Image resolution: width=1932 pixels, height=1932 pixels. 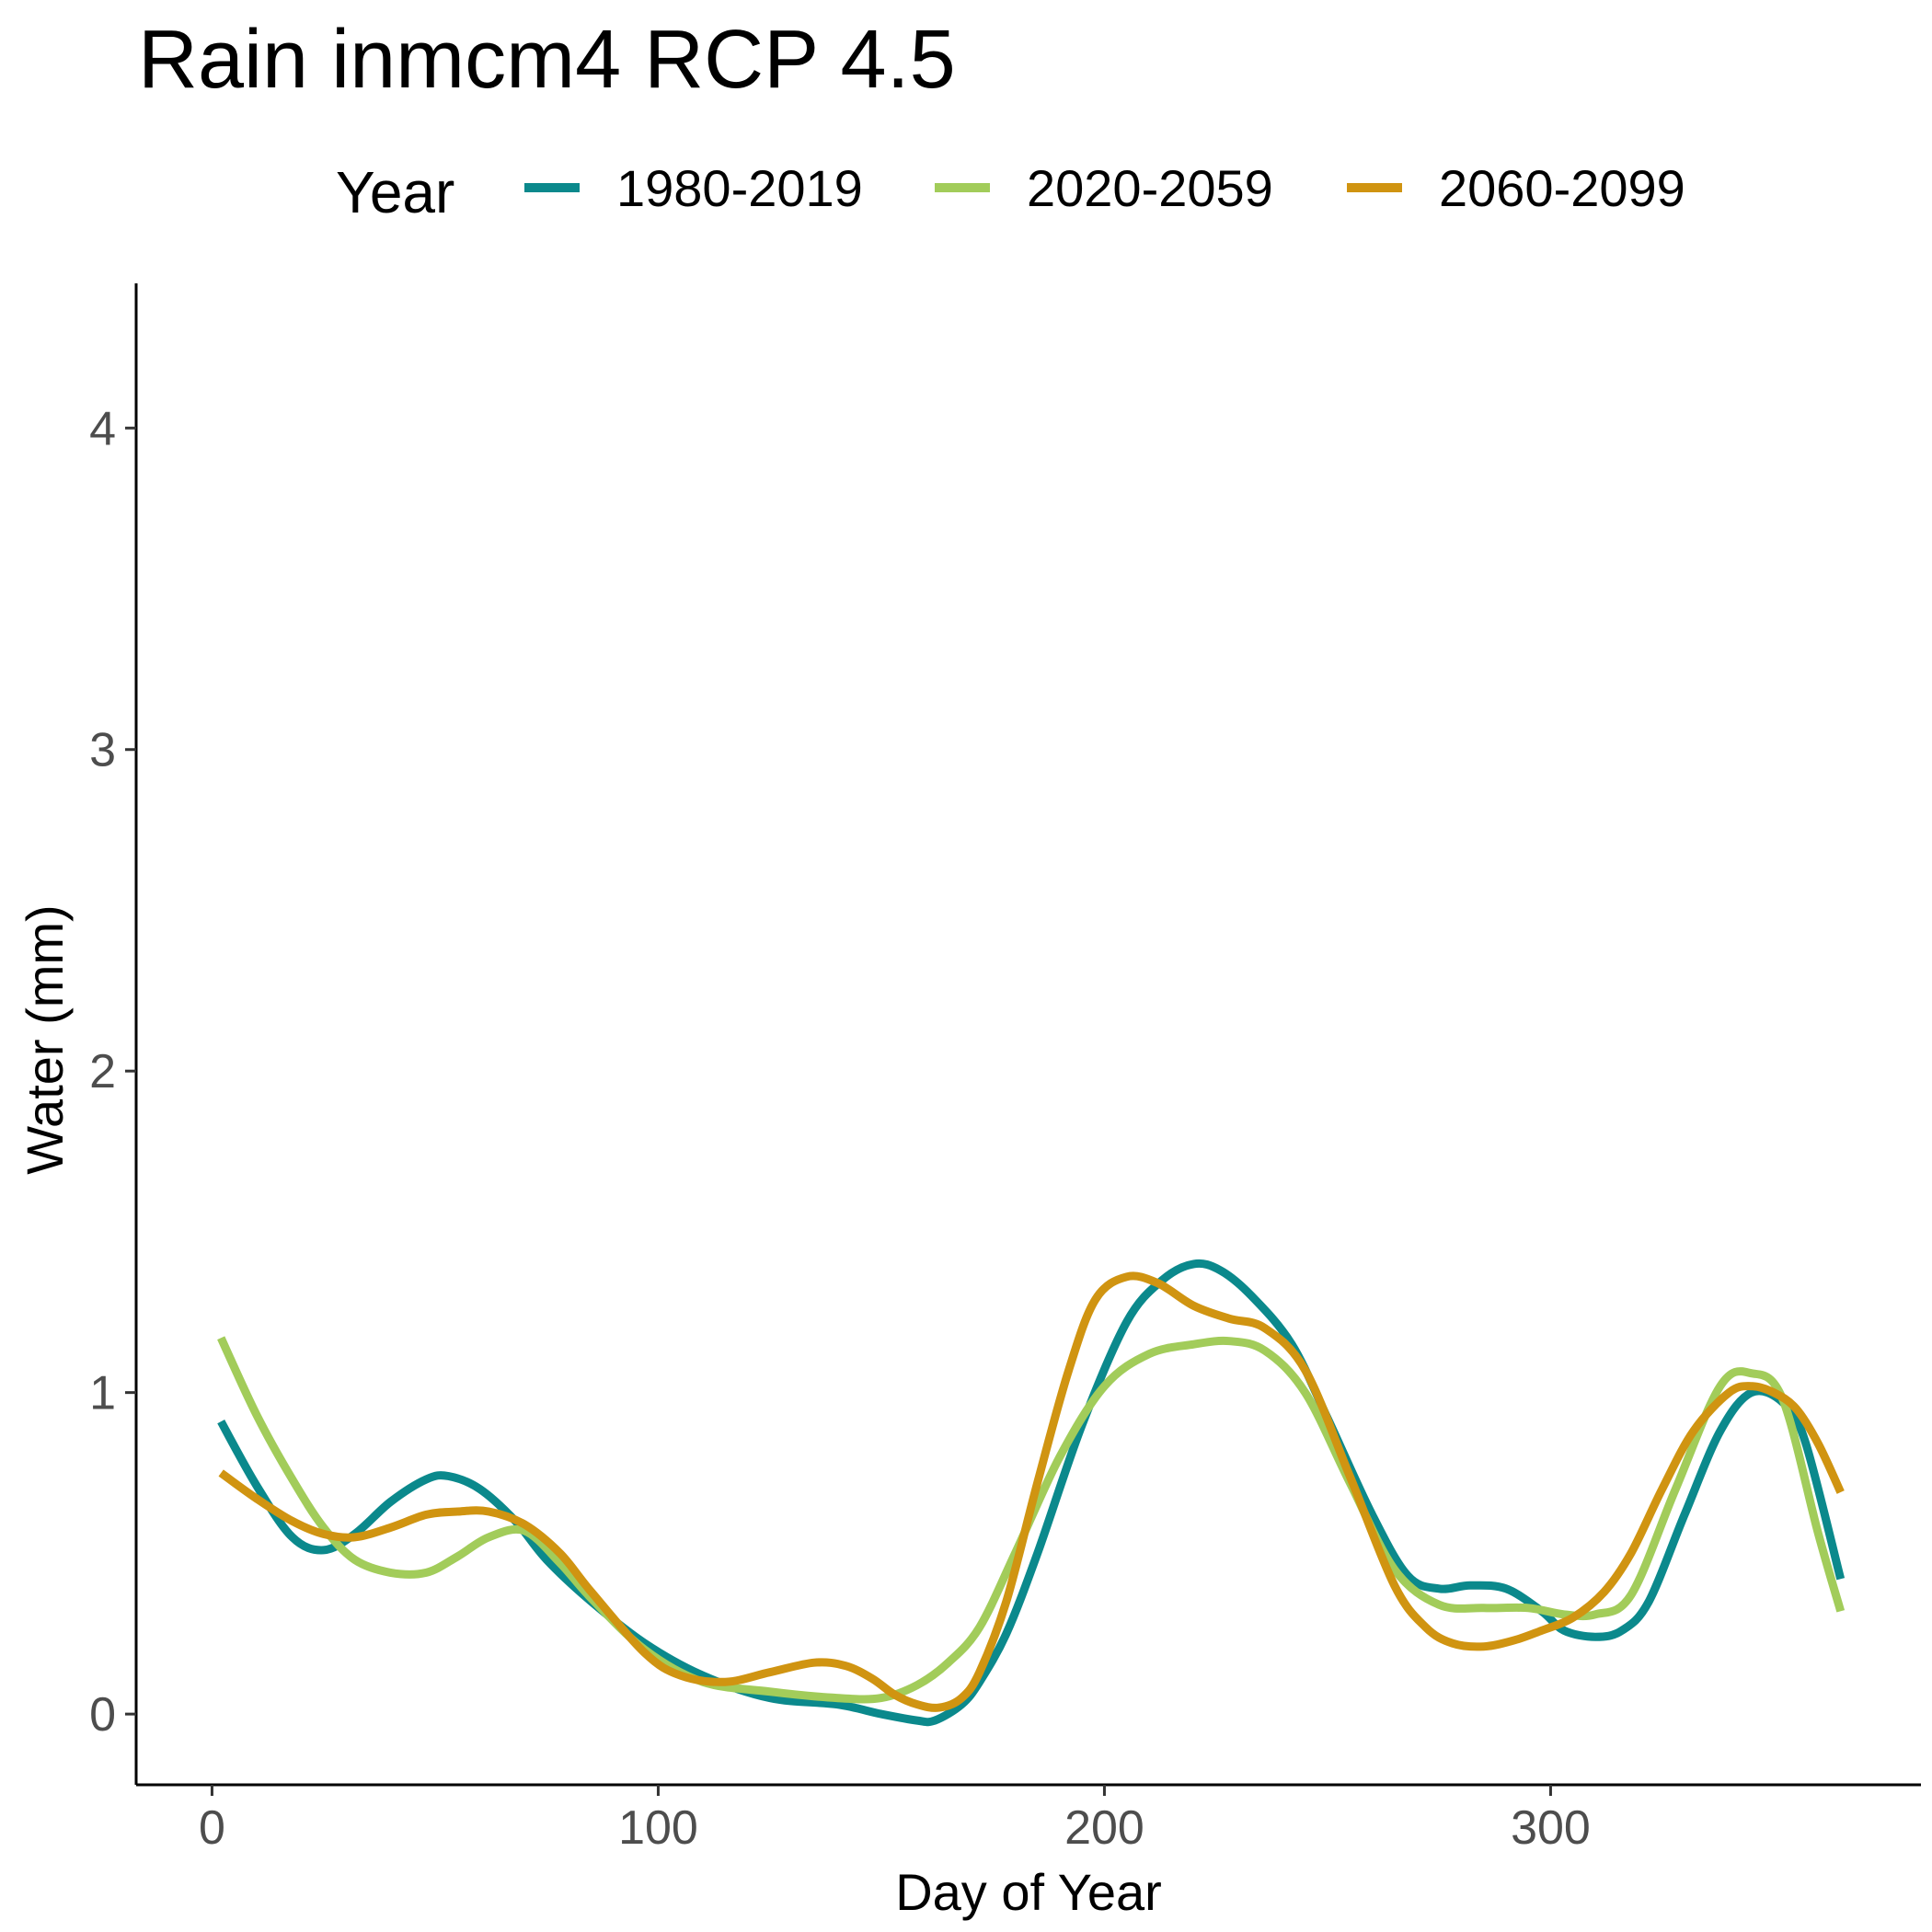 What do you see at coordinates (395, 192) in the screenshot?
I see `legend-title: Year` at bounding box center [395, 192].